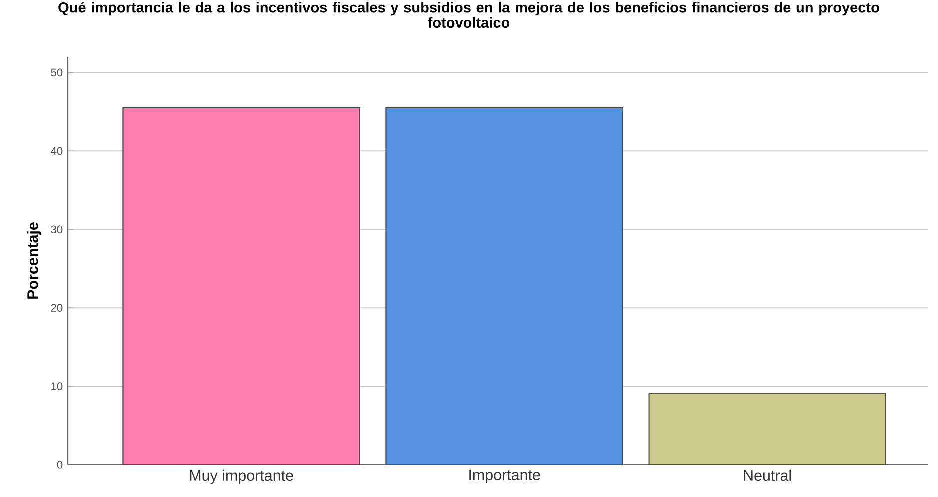 The image size is (938, 497). What do you see at coordinates (242, 477) in the screenshot?
I see `x-tick-label: Muy importante` at bounding box center [242, 477].